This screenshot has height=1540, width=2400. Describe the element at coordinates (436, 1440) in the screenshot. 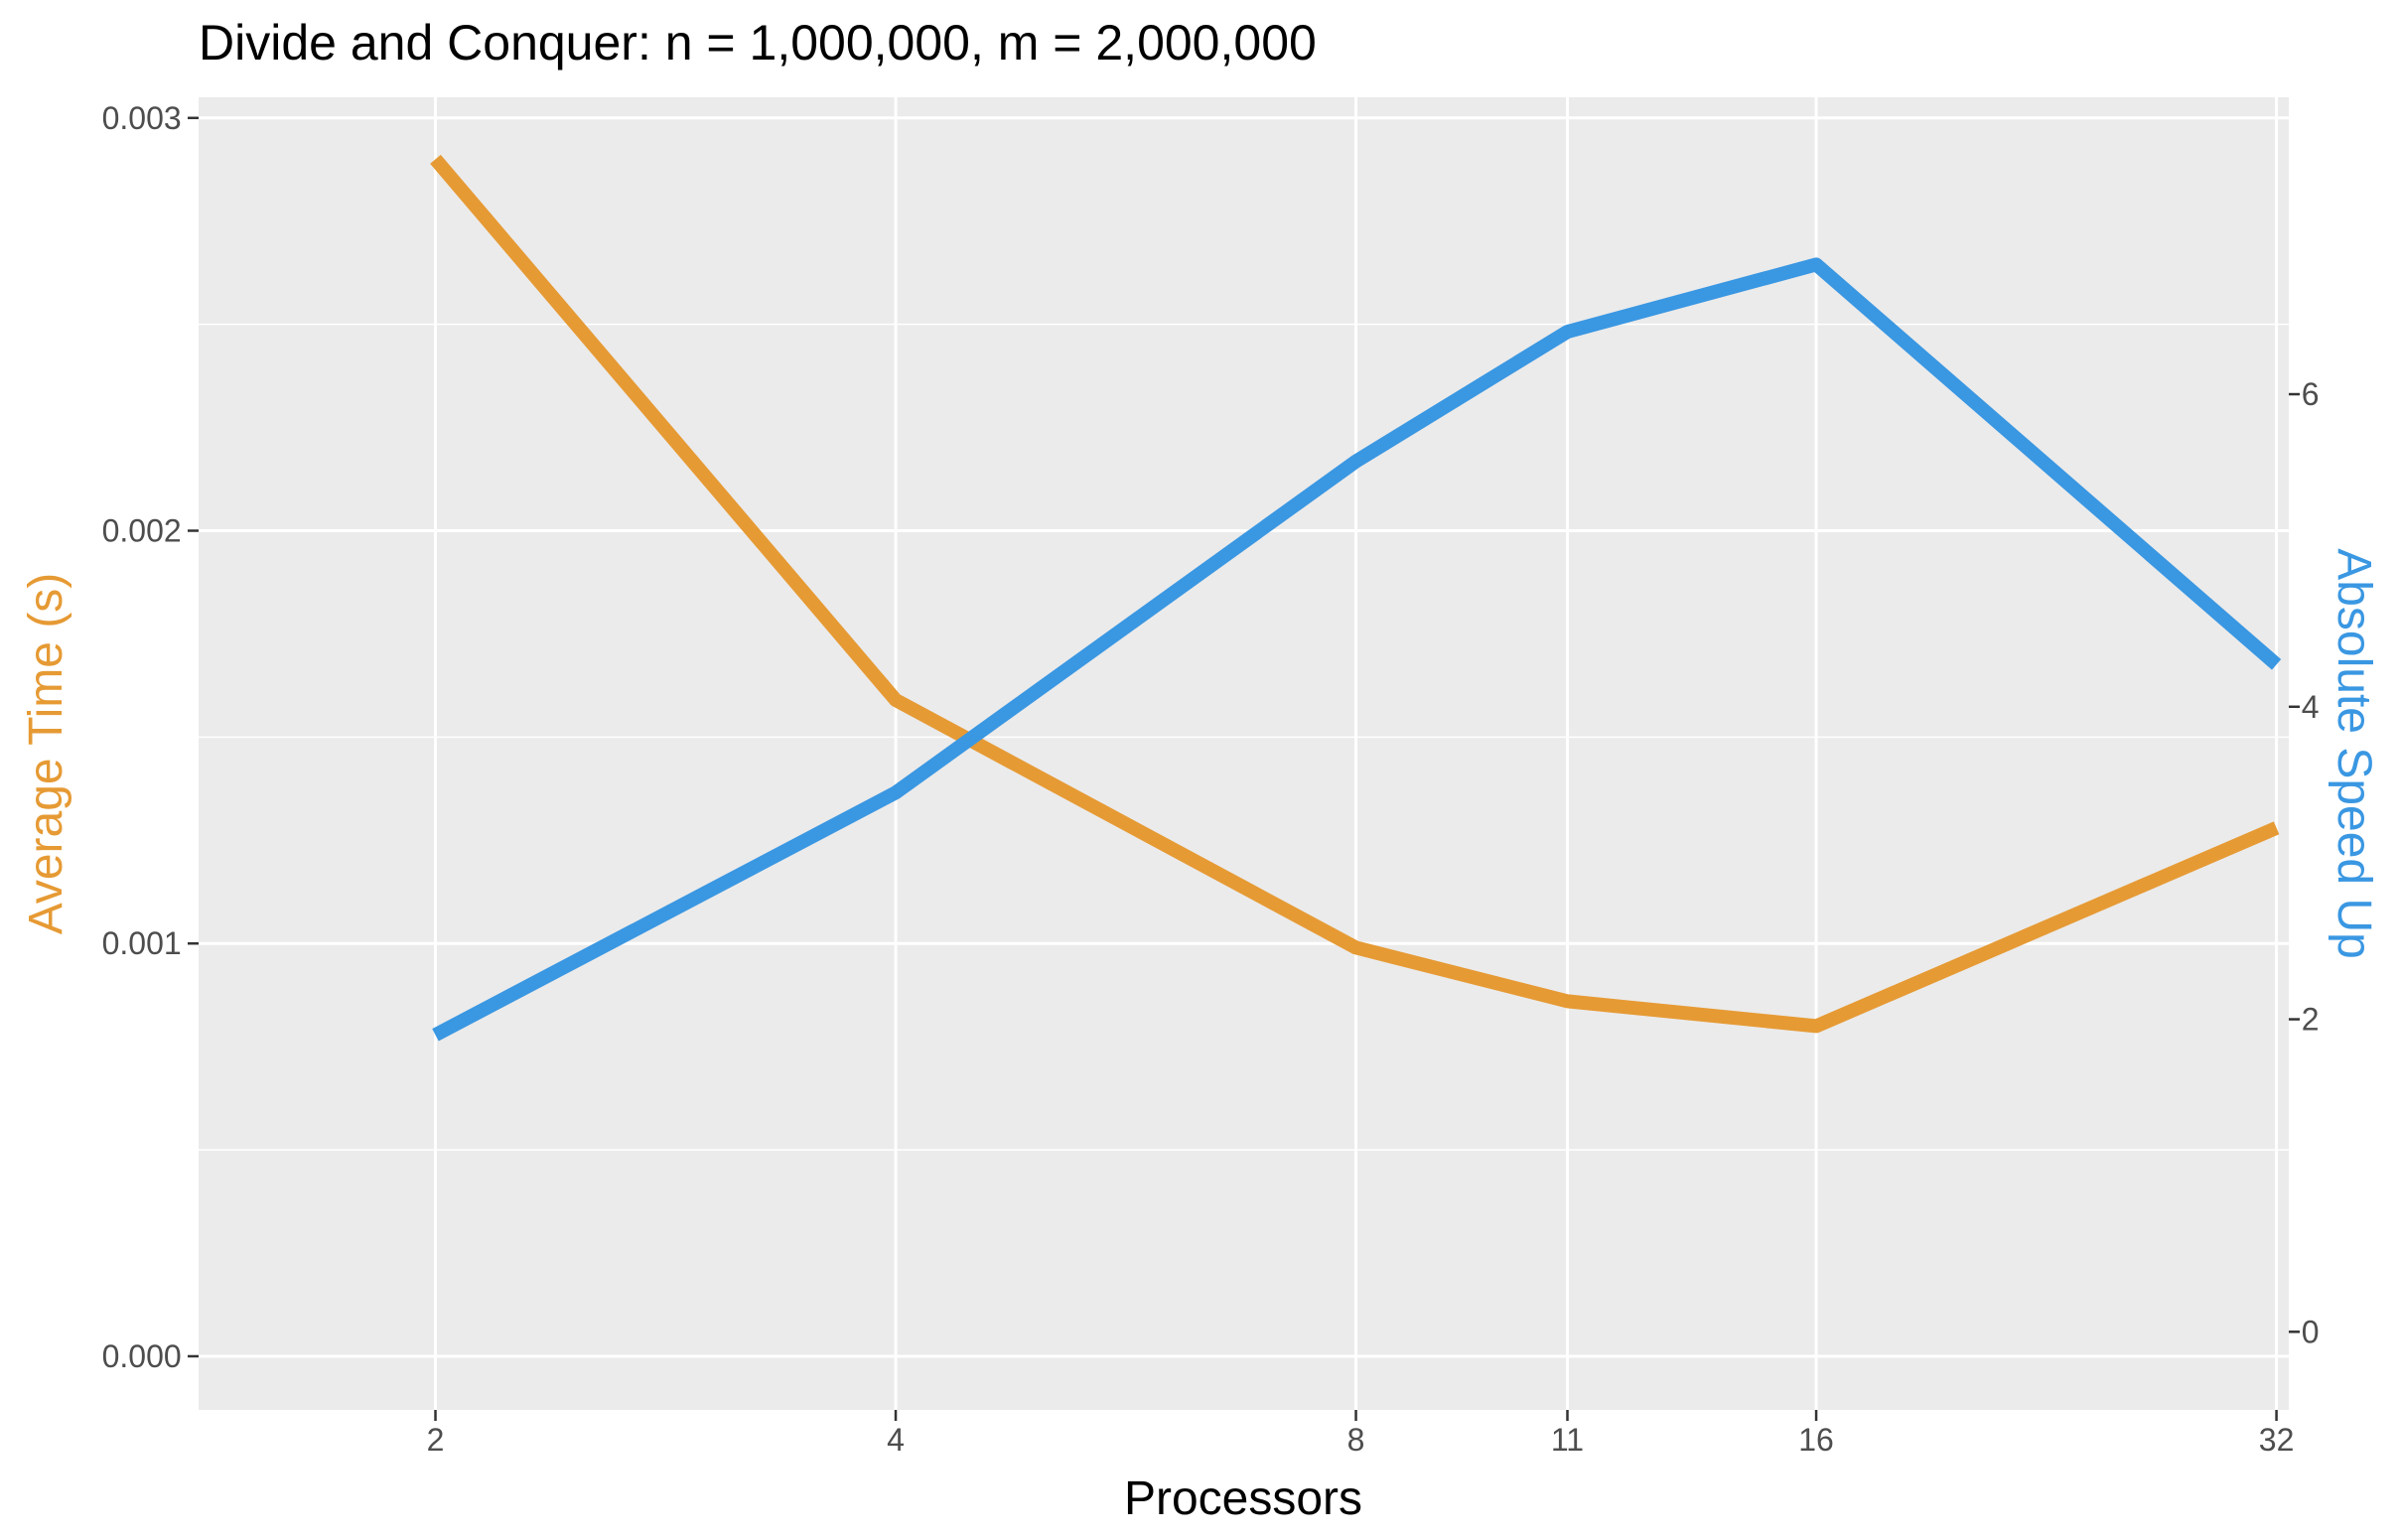

I see `x-tick-label: 2` at that location.